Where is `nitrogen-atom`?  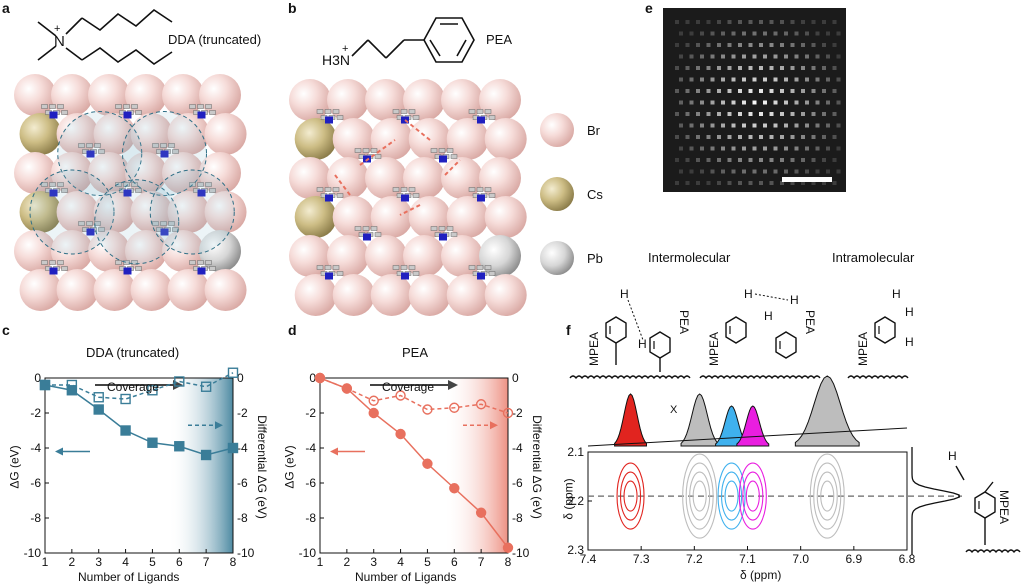 nitrogen-atom is located at coordinates (443, 237).